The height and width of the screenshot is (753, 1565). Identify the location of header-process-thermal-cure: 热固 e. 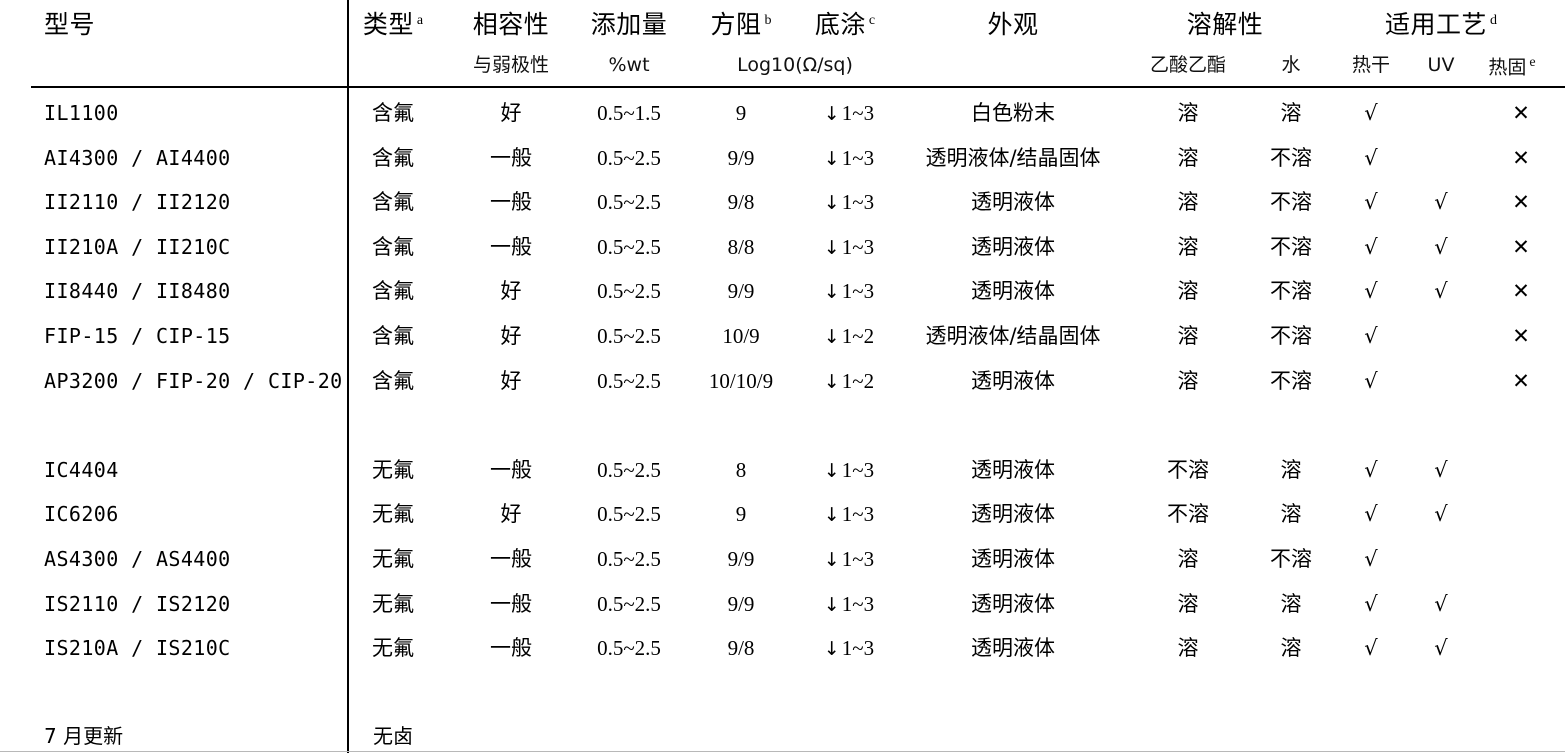
(1511, 66).